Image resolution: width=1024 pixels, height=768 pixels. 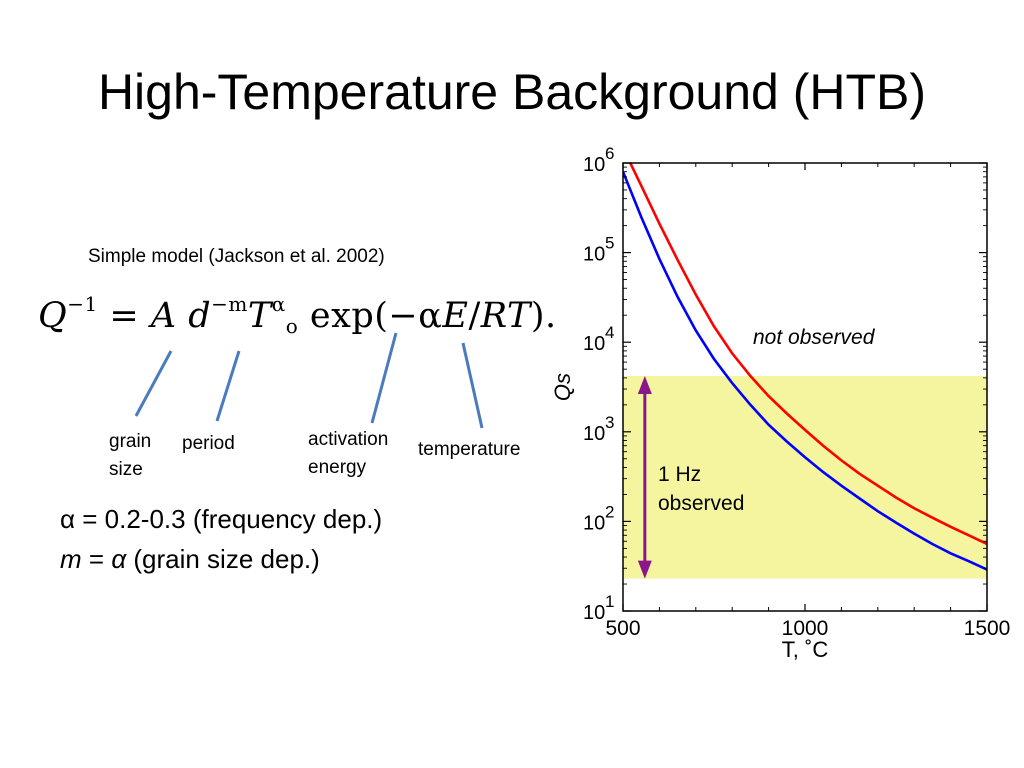 What do you see at coordinates (130, 455) in the screenshot?
I see `grain-size-label: grain size` at bounding box center [130, 455].